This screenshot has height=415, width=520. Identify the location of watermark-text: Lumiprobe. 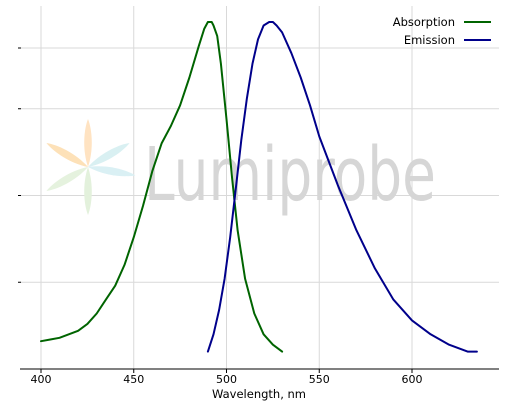
(290, 175).